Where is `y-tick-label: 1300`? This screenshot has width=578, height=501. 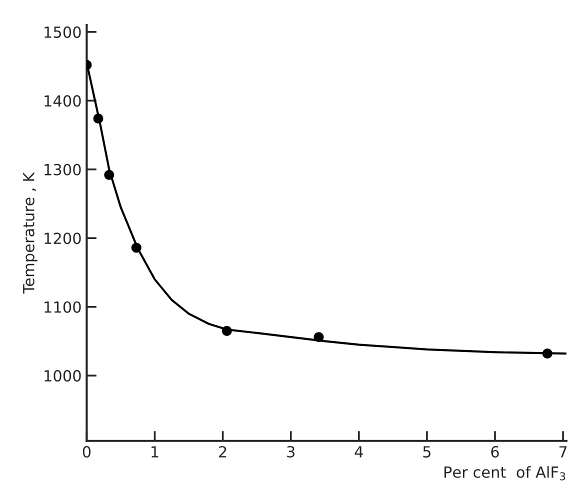 y-tick-label: 1300 is located at coordinates (62, 170).